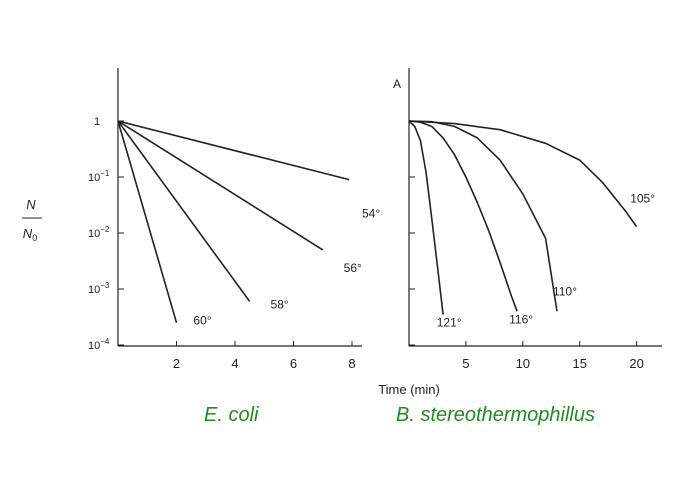 The image size is (680, 483). What do you see at coordinates (579, 363) in the screenshot?
I see `right-x-tick-label: 15` at bounding box center [579, 363].